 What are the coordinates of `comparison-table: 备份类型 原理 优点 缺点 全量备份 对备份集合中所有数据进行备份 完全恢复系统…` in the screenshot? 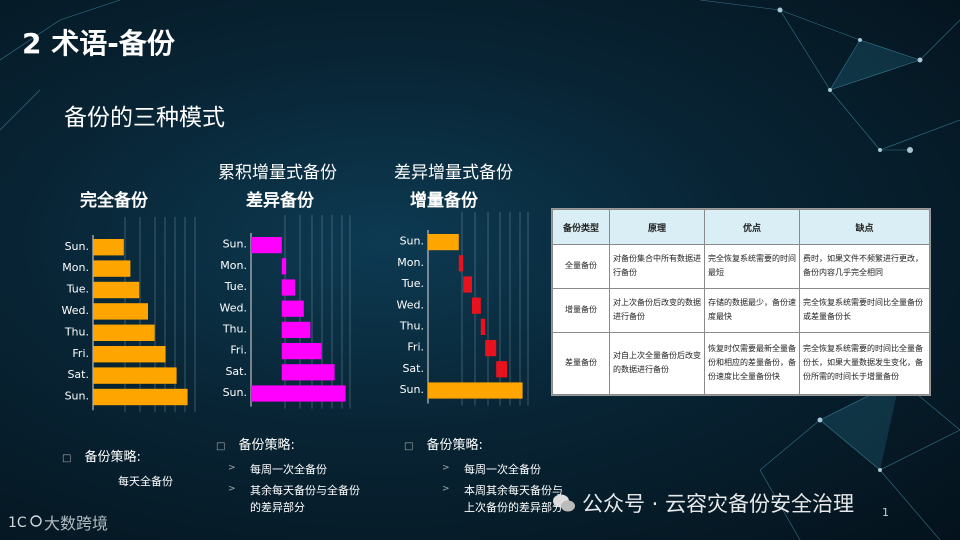 It's located at (741, 302).